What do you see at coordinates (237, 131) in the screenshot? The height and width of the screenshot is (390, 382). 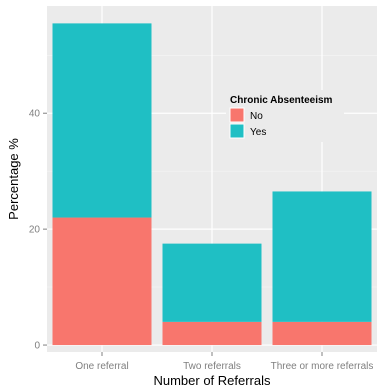 I see `legend-key-yes` at bounding box center [237, 131].